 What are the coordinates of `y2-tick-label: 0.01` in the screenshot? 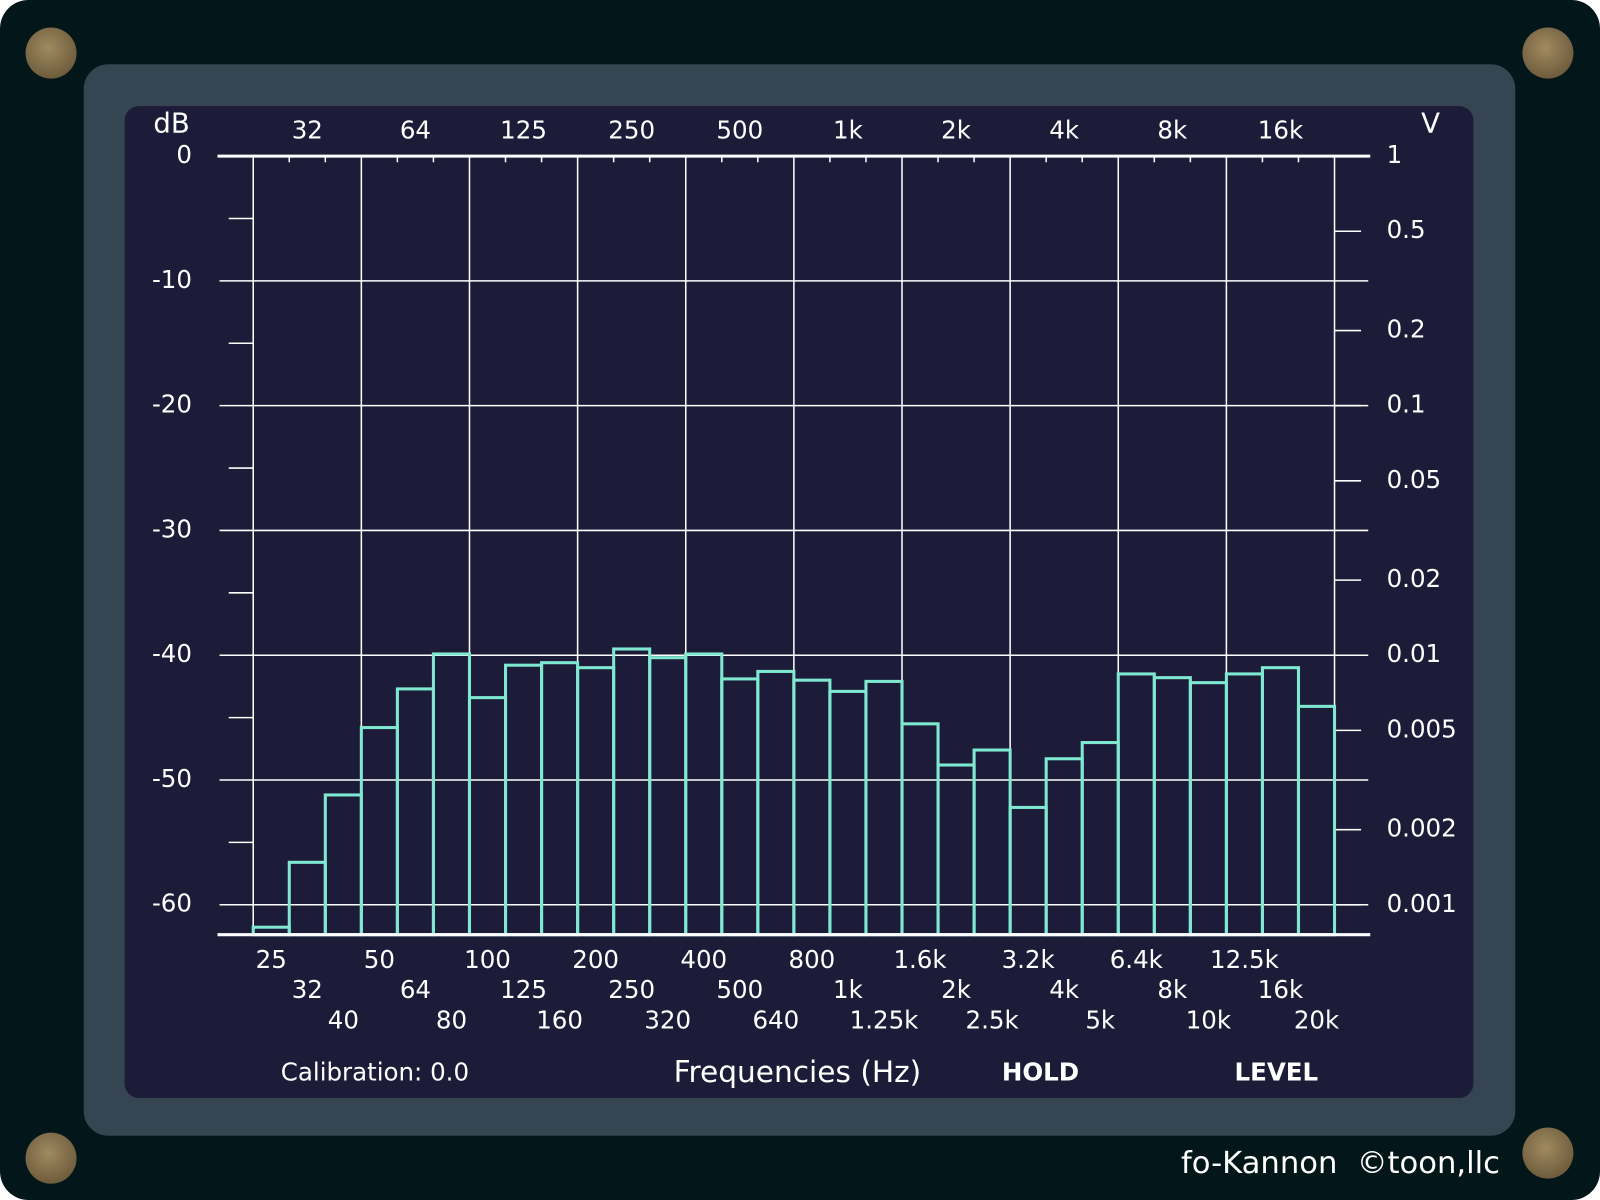 It's located at (1414, 653).